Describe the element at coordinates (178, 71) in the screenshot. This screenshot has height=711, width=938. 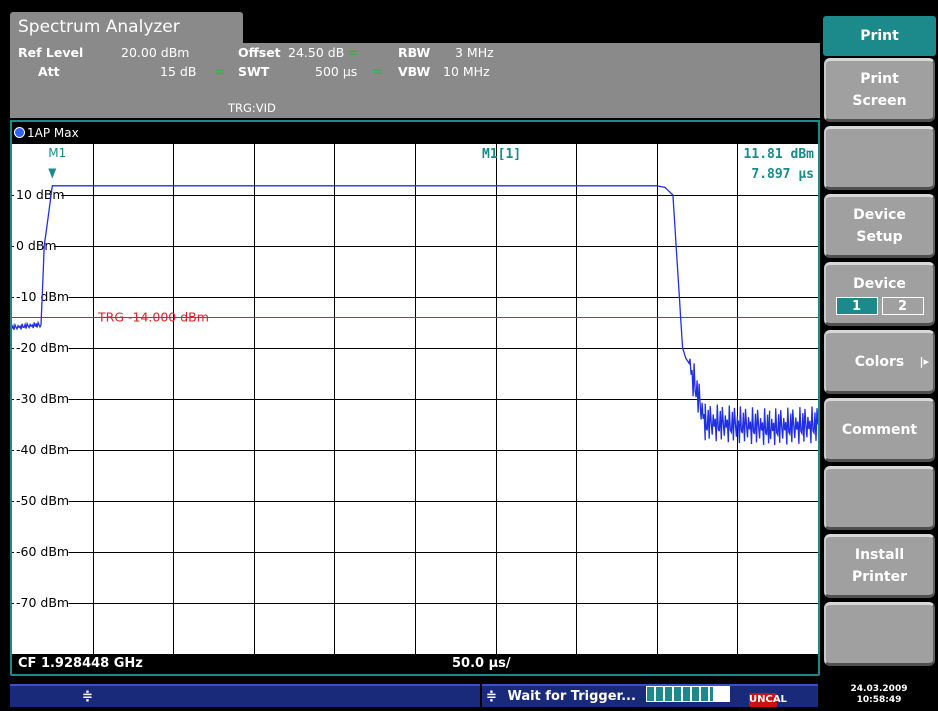
I see `att-value: 15 dB` at that location.